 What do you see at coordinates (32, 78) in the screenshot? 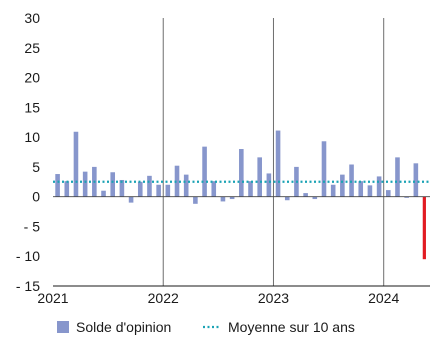
I see `y-tick-label: 20` at bounding box center [32, 78].